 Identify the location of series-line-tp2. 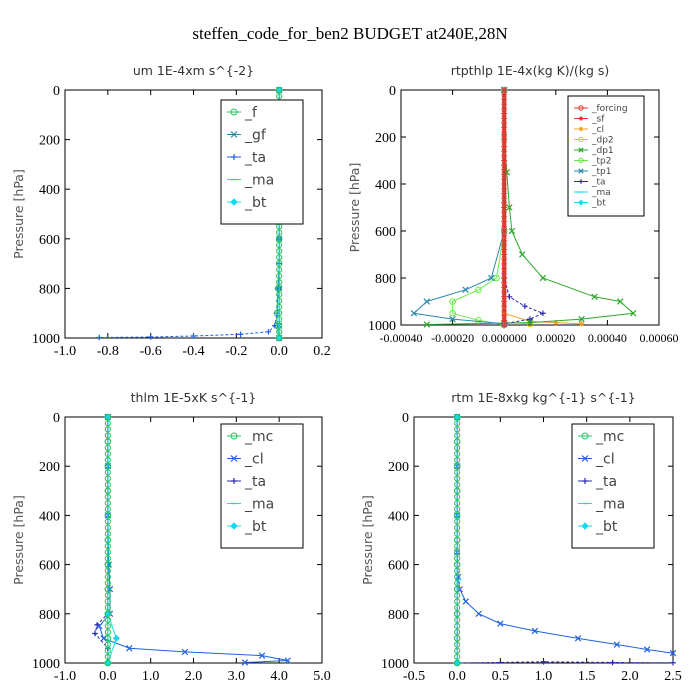
(478, 208).